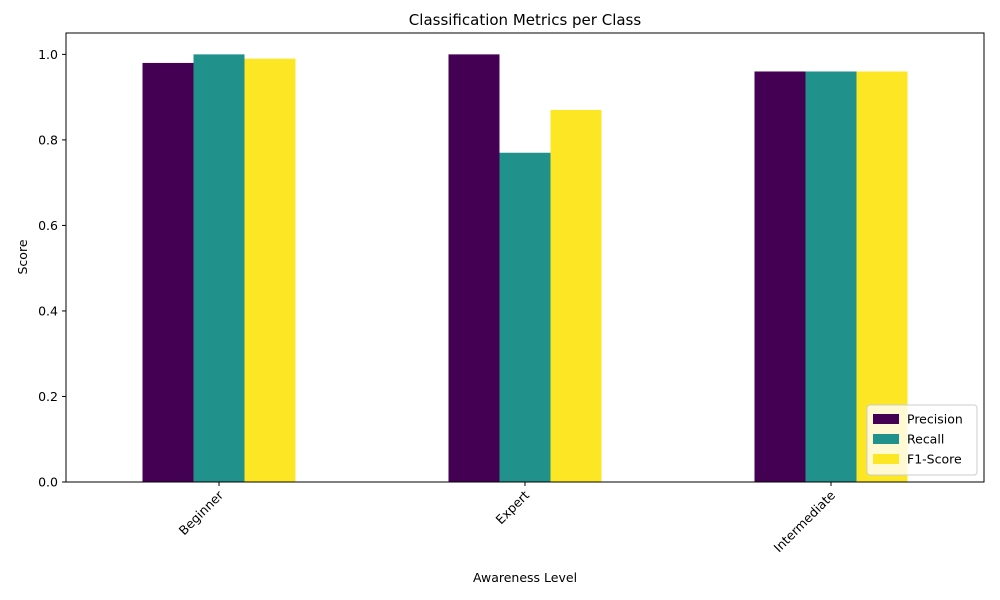 This screenshot has width=1000, height=600. What do you see at coordinates (513, 507) in the screenshot?
I see `x-tick-label-expert: Expert` at bounding box center [513, 507].